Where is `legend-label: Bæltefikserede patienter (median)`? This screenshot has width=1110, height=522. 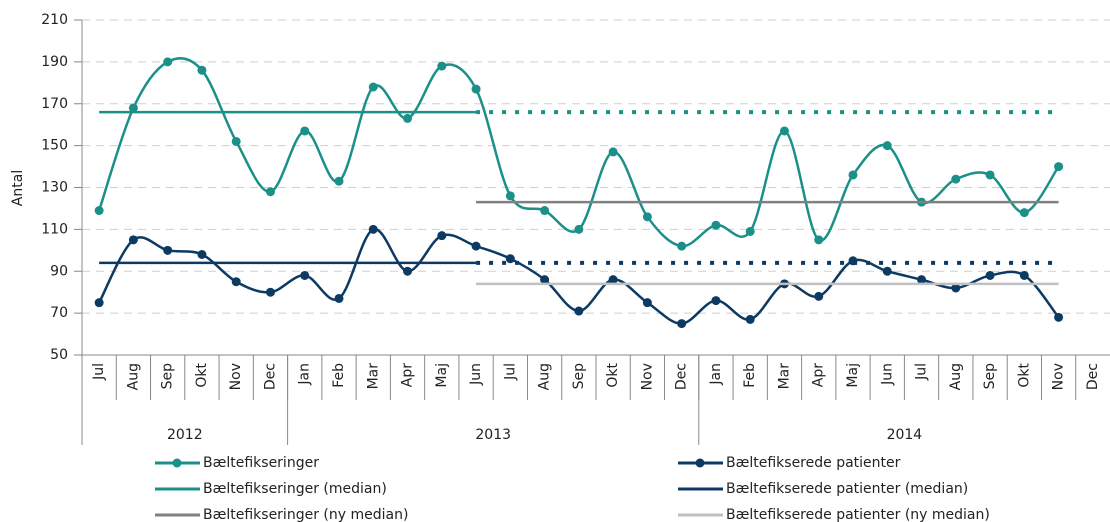
legend-label: Bæltefikserede patienter (median) is located at coordinates (847, 489).